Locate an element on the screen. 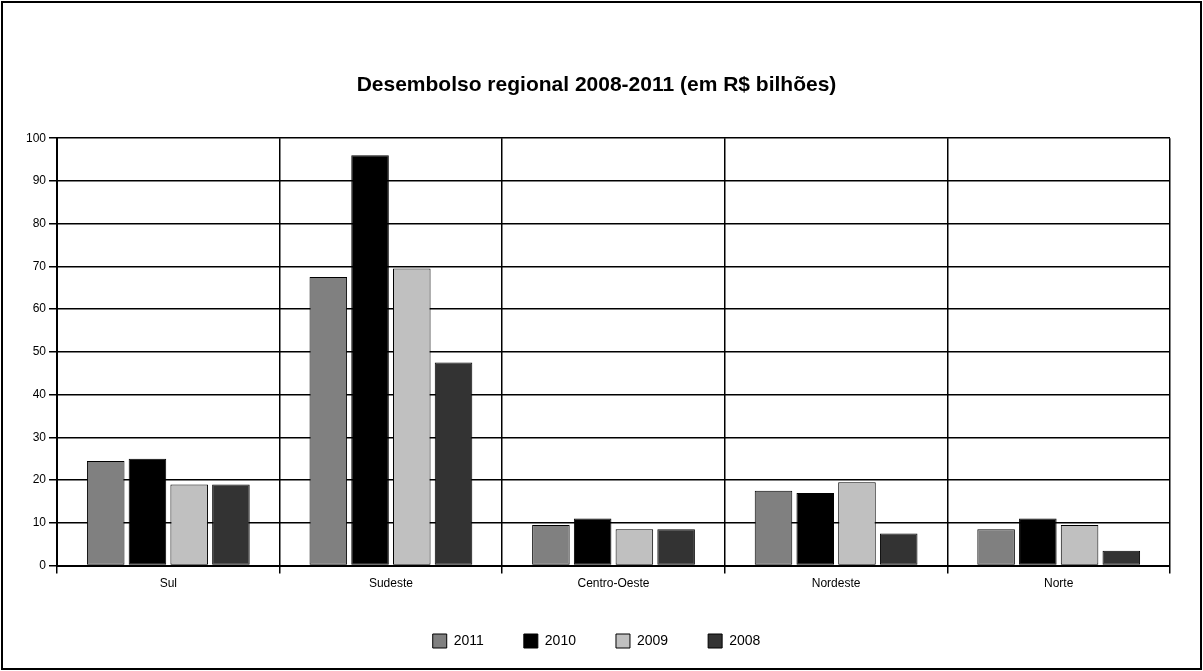  x-tick-label: Nordeste is located at coordinates (836, 583).